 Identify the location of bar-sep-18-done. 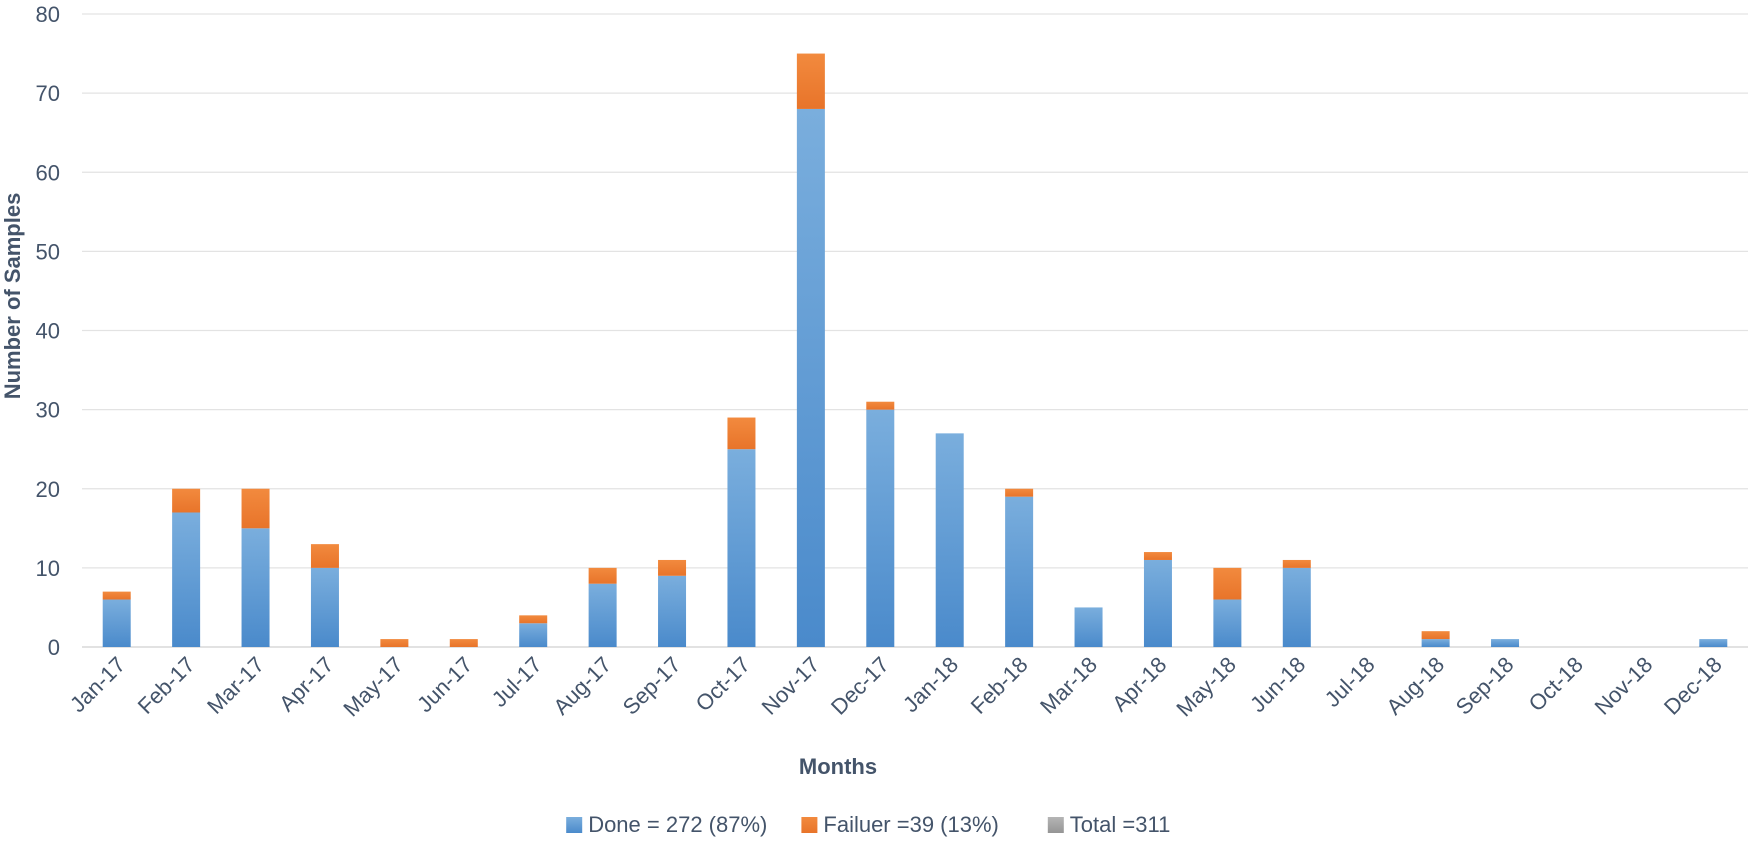
(1505, 643).